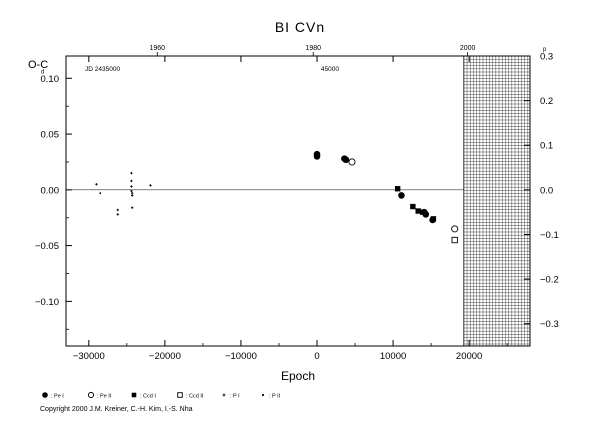  I want to click on jd-label: JD 2435000, so click(102, 69).